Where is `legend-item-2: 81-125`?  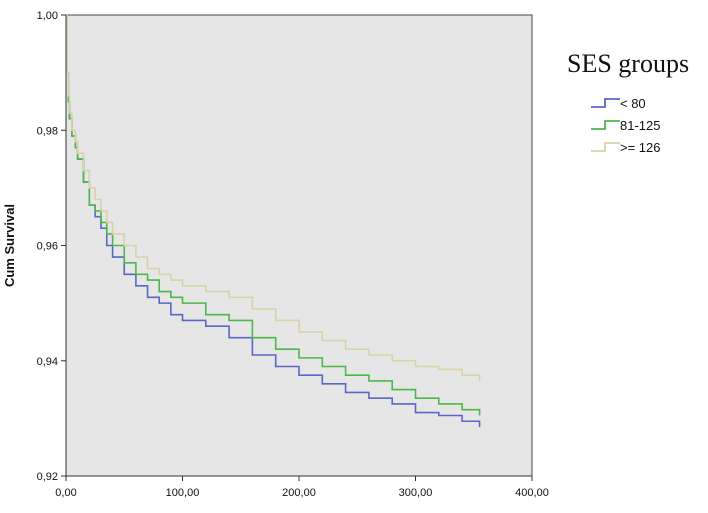 legend-item-2: 81-125 is located at coordinates (625, 125).